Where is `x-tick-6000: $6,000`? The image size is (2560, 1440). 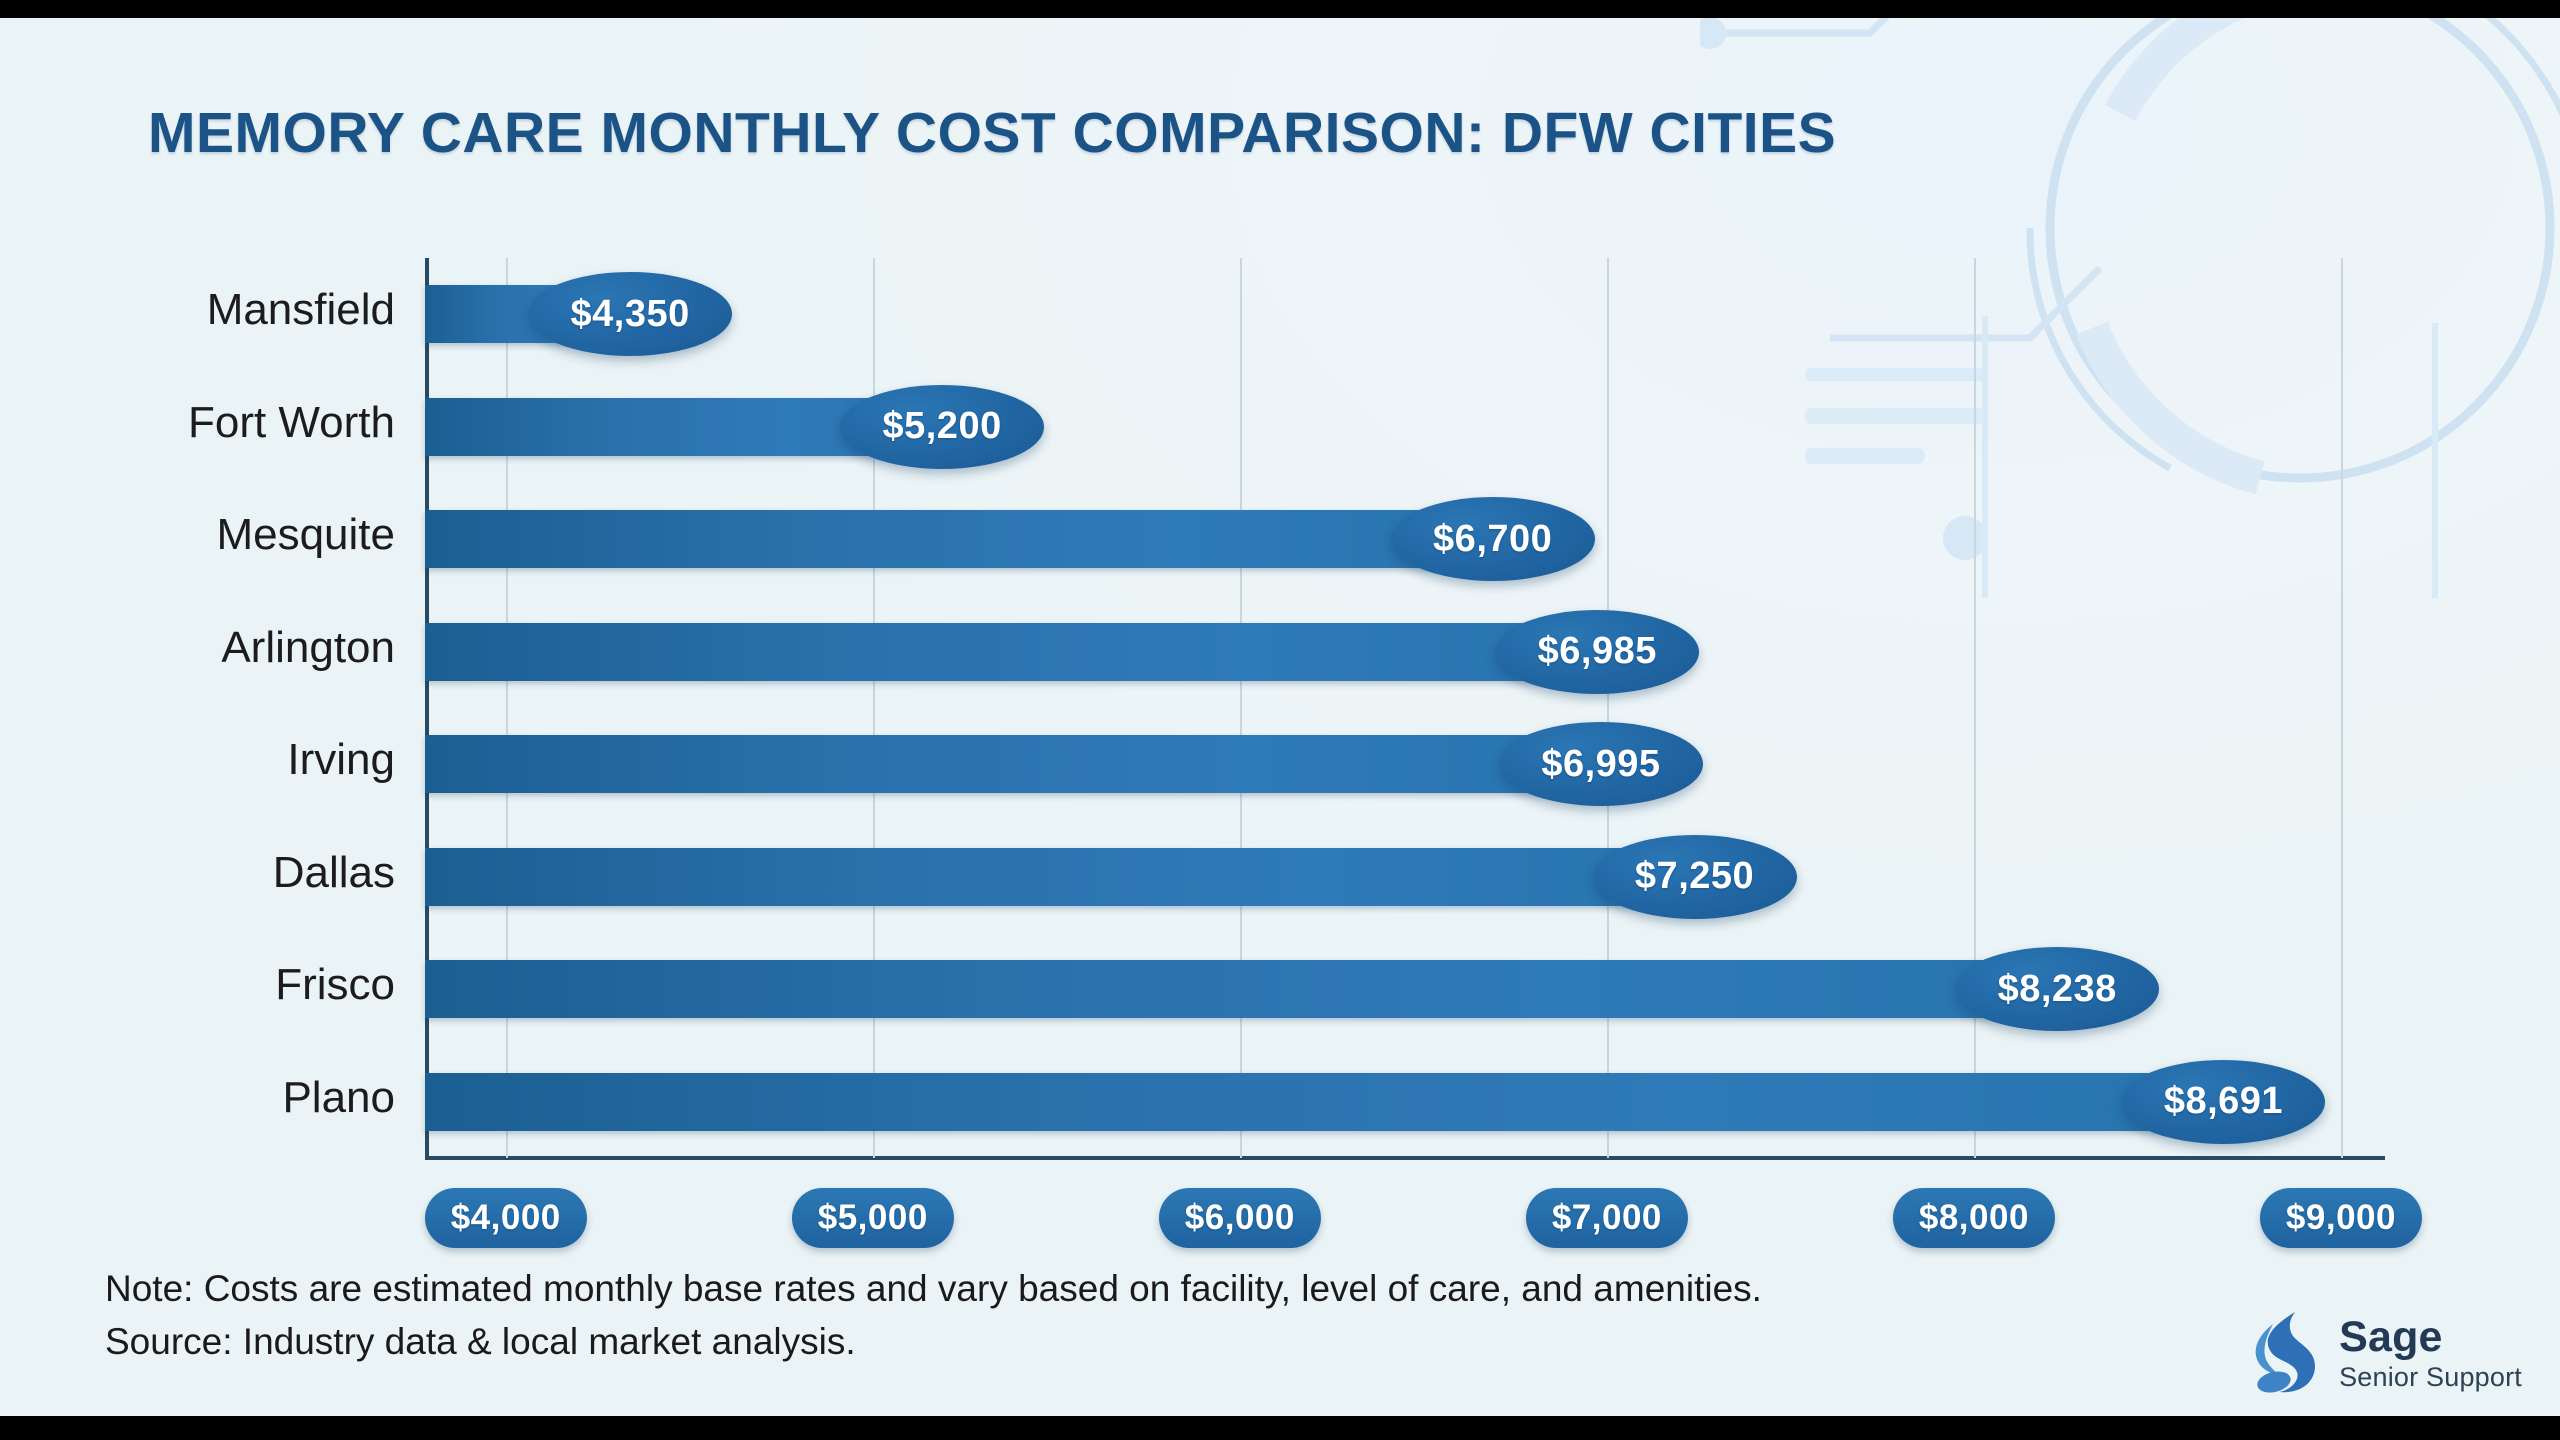 x-tick-6000: $6,000 is located at coordinates (1239, 1218).